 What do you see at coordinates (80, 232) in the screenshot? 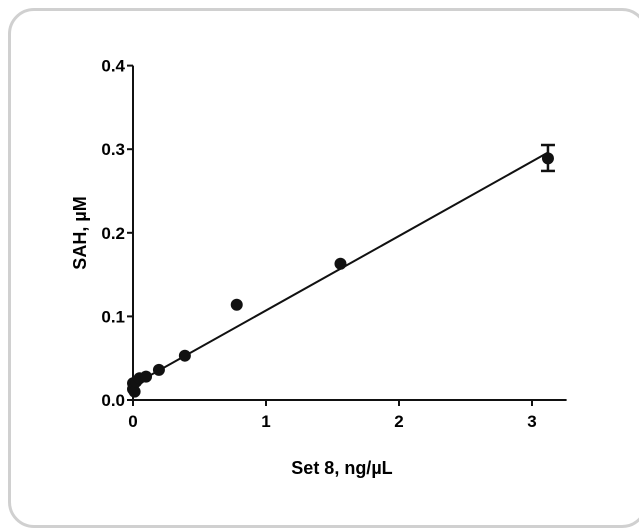
I see `y-axis-title: SAH, µM` at bounding box center [80, 232].